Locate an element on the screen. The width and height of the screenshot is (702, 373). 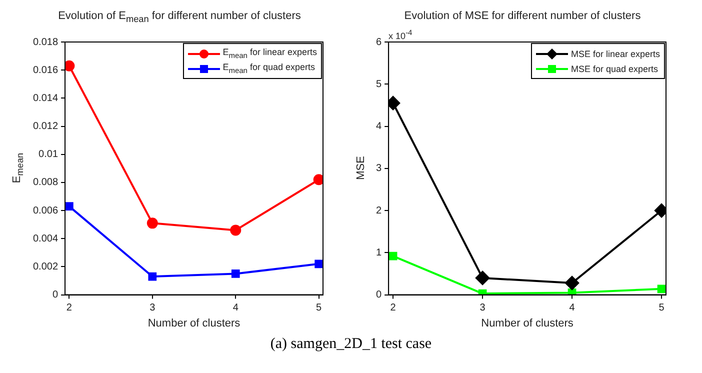
y-tick-label: 0.004 is located at coordinates (45, 238).